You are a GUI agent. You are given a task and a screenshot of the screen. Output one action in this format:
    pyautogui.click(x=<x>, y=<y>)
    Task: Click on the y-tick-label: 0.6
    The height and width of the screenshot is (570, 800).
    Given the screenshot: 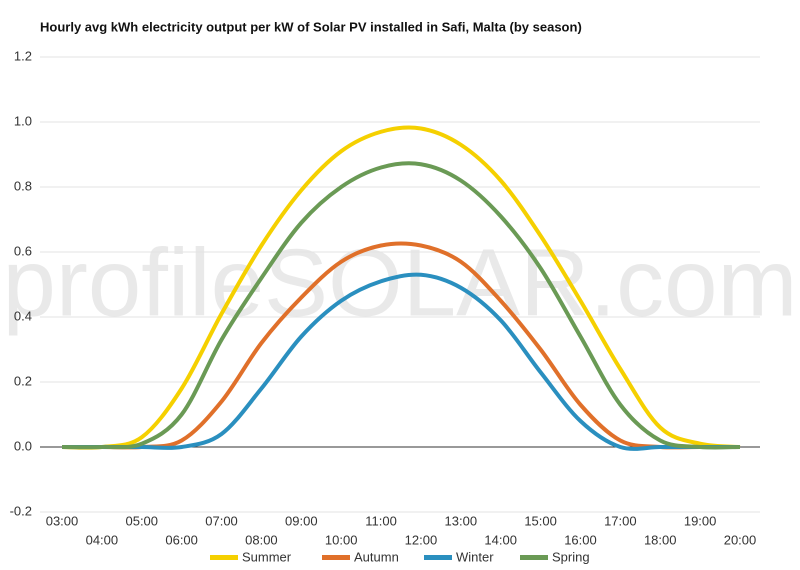 What is the action you would take?
    pyautogui.click(x=23, y=250)
    